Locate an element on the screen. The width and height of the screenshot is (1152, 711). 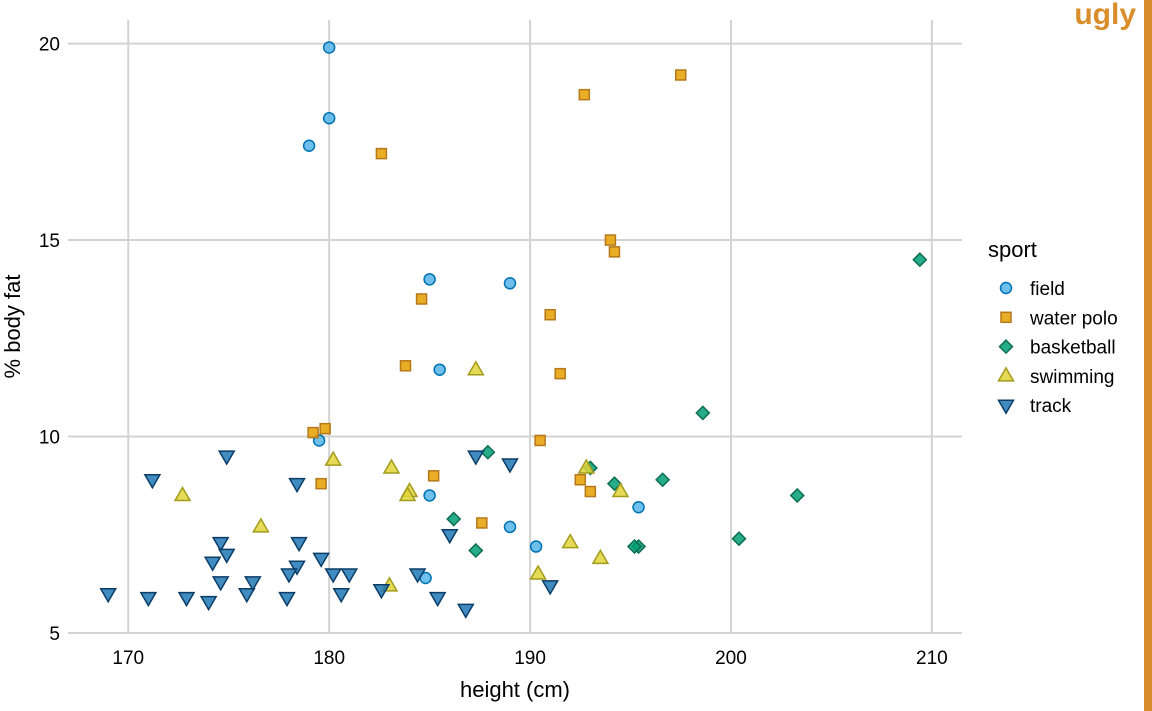
legend-key-track is located at coordinates (1006, 407).